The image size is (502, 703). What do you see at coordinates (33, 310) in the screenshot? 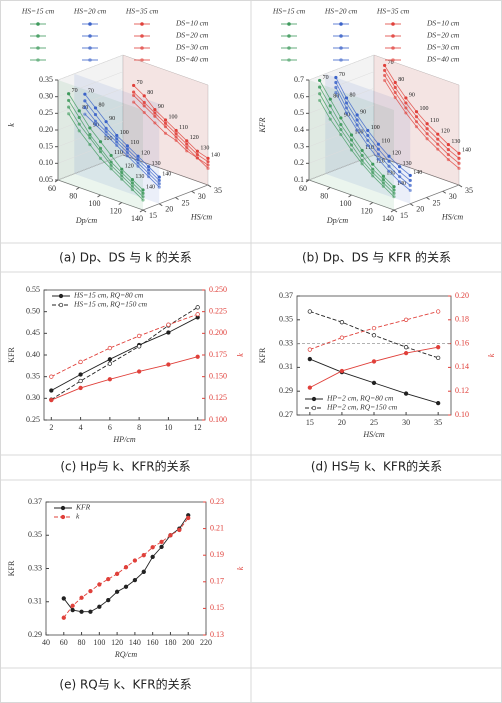
I see `y-tick-label: 0.50` at bounding box center [33, 310].